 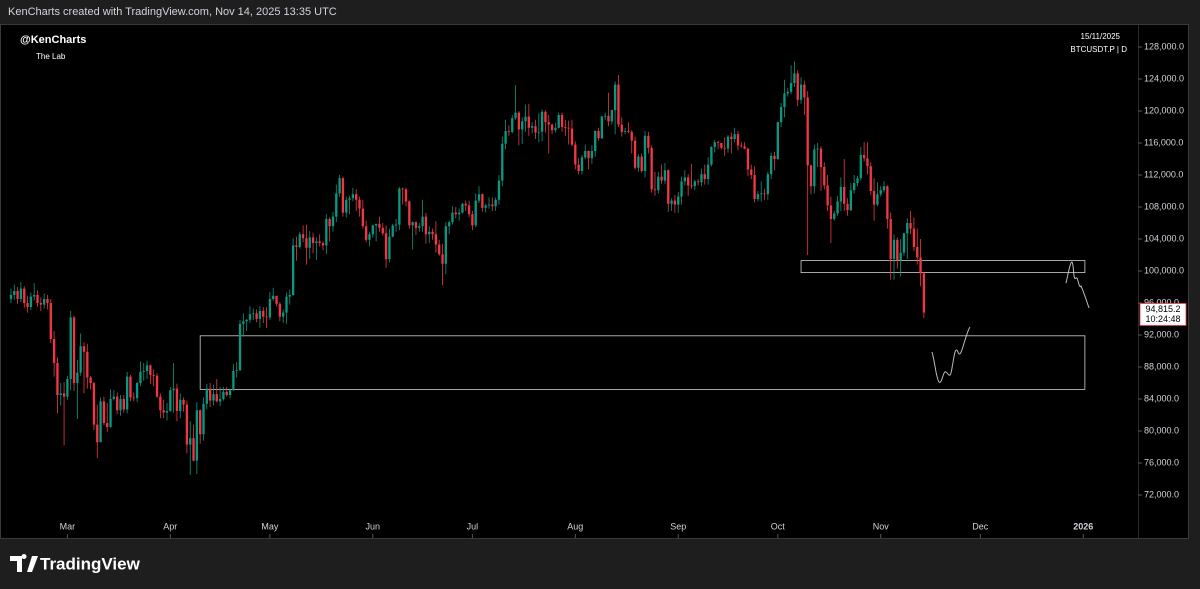 I want to click on y-tick-label: 108,000.0, so click(x=1164, y=206).